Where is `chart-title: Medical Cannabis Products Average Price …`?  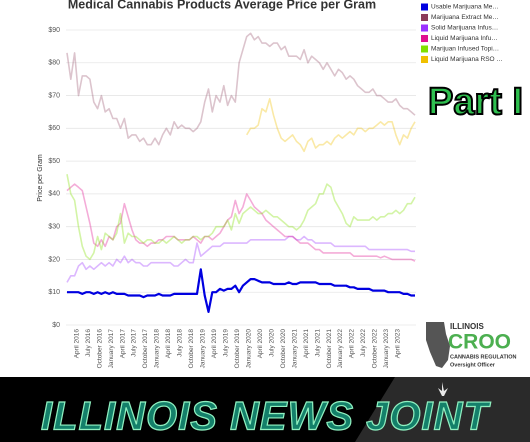
chart-title: Medical Cannabis Products Average Price … is located at coordinates (222, 5).